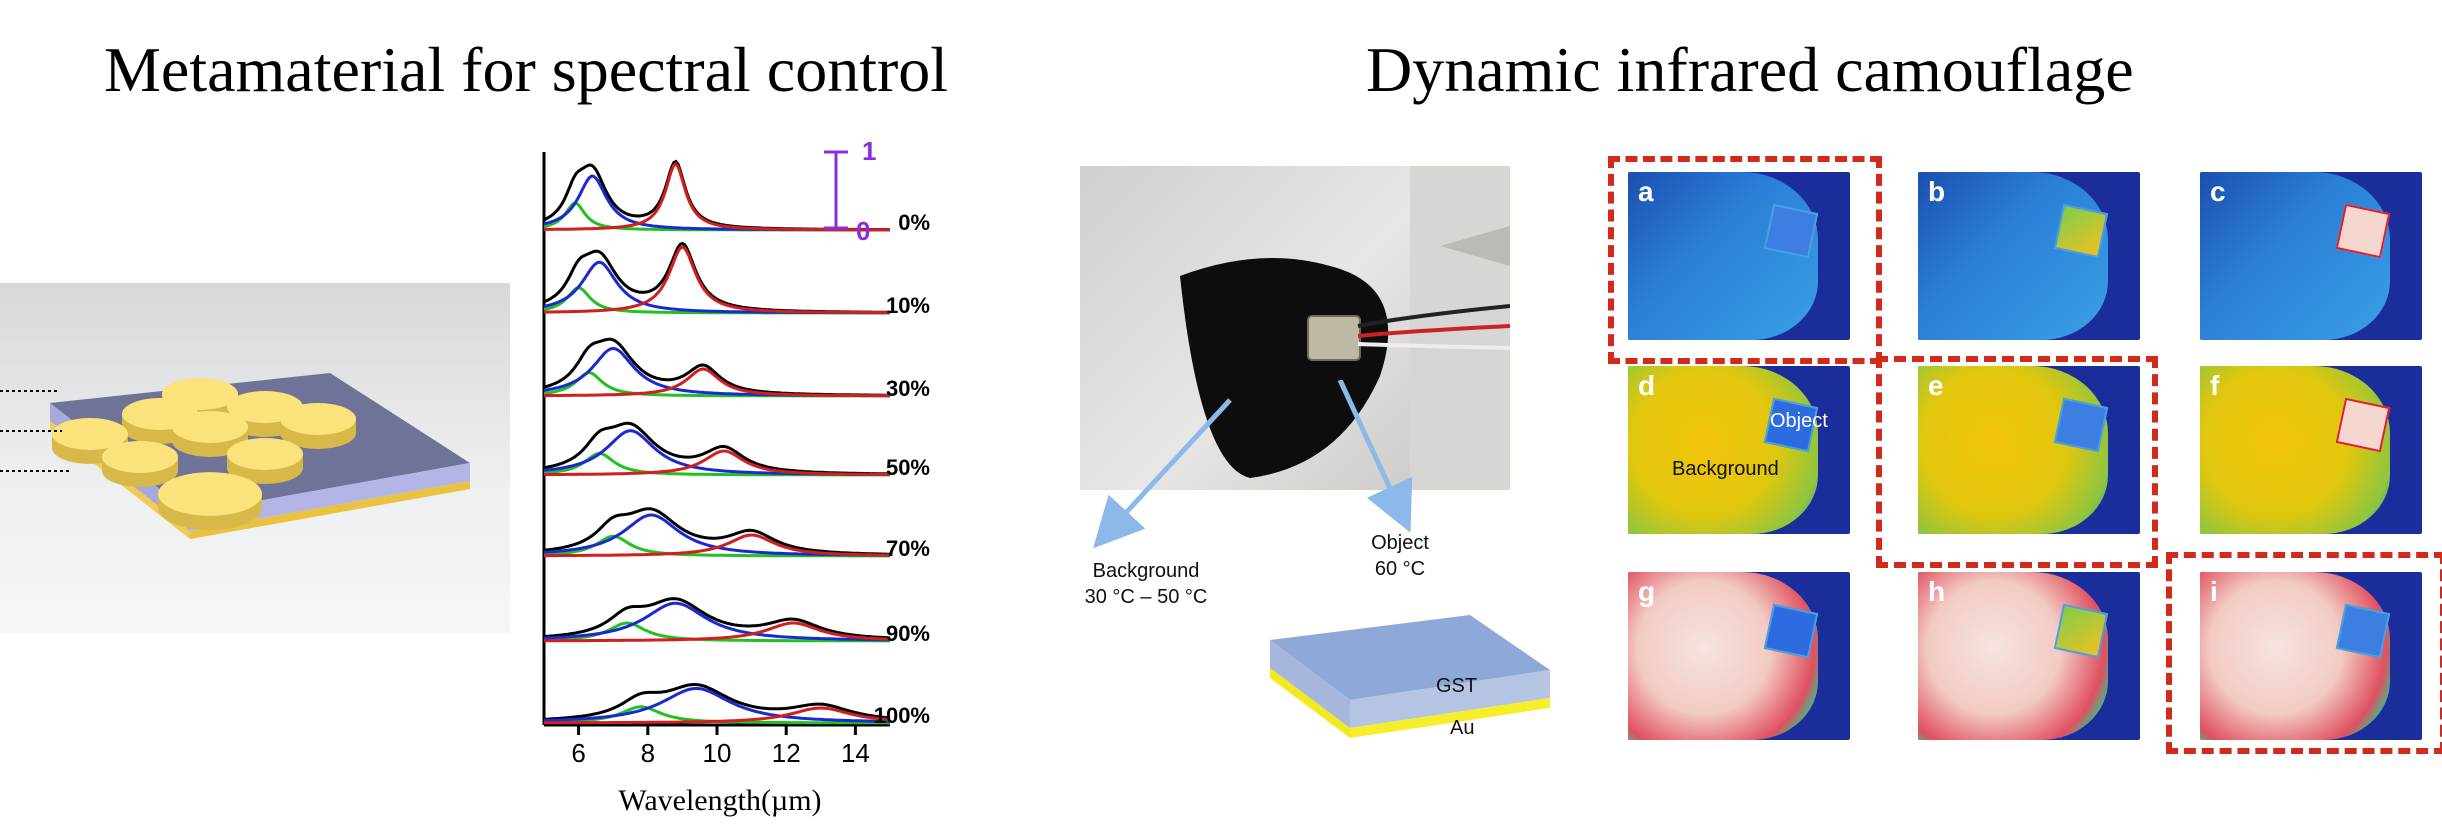  I want to click on au-layer, so click(1450, 718).